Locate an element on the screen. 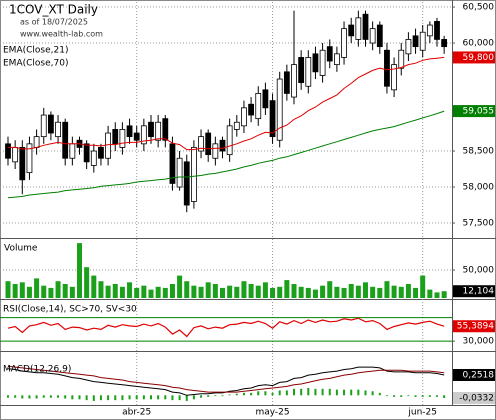 This screenshot has height=420, width=496. pane-title: RSI(Close,14), SC>70, SV<30 is located at coordinates (70, 310).